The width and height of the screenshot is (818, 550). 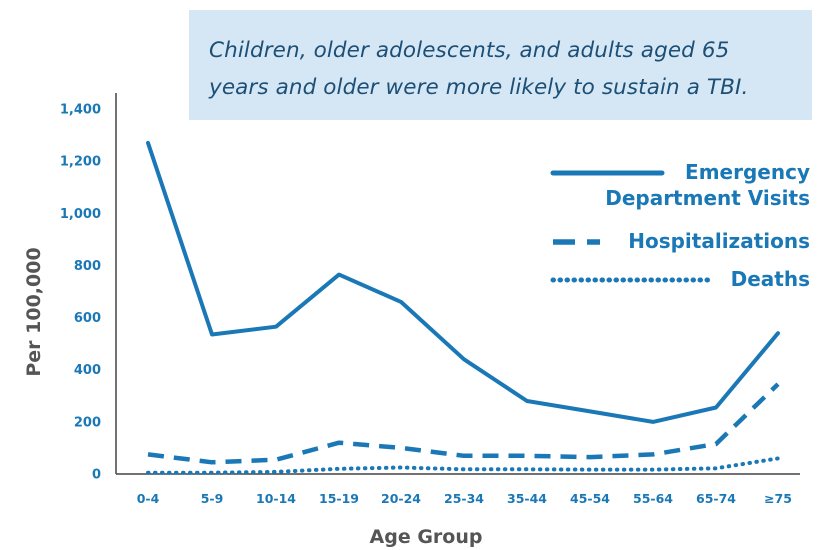 I want to click on y-tick-label: 1,400, so click(x=80, y=110).